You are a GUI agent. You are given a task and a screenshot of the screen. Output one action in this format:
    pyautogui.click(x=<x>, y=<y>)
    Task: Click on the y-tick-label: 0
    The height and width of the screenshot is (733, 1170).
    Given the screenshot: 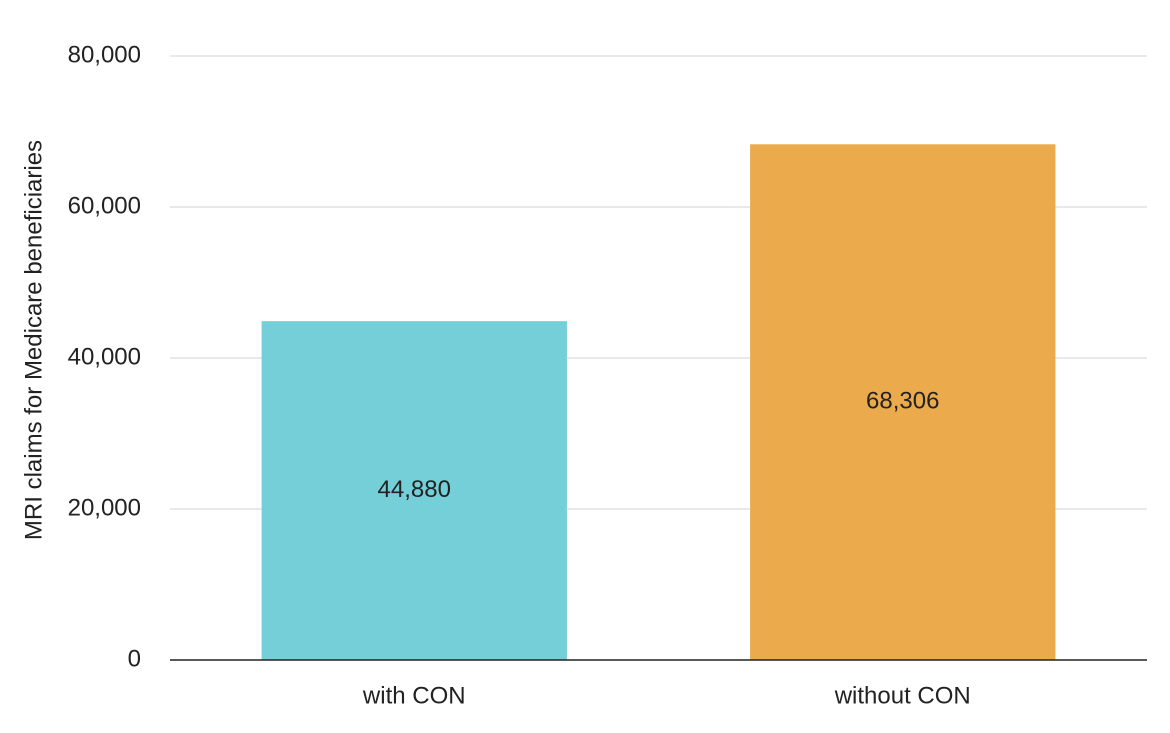 What is the action you would take?
    pyautogui.click(x=134, y=658)
    